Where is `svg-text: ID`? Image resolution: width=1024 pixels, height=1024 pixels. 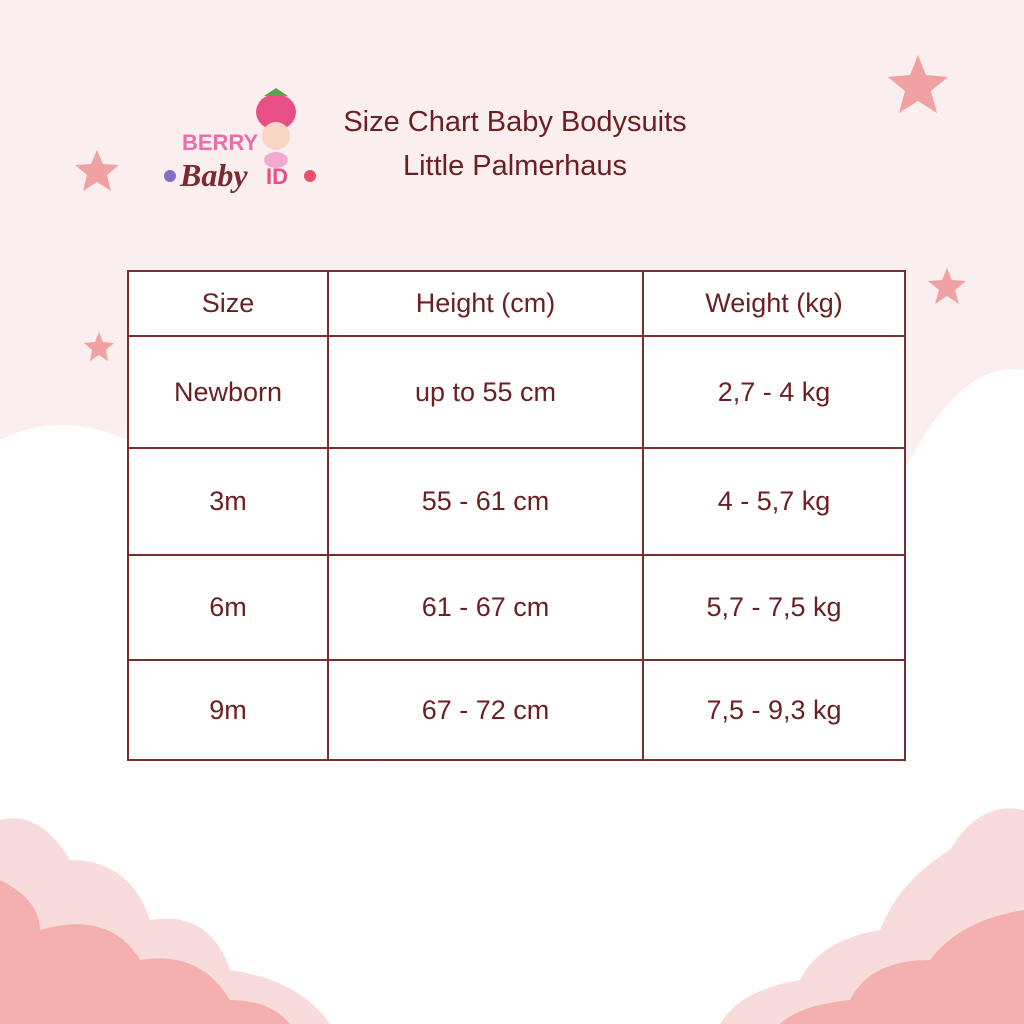
svg-text: ID is located at coordinates (277, 176).